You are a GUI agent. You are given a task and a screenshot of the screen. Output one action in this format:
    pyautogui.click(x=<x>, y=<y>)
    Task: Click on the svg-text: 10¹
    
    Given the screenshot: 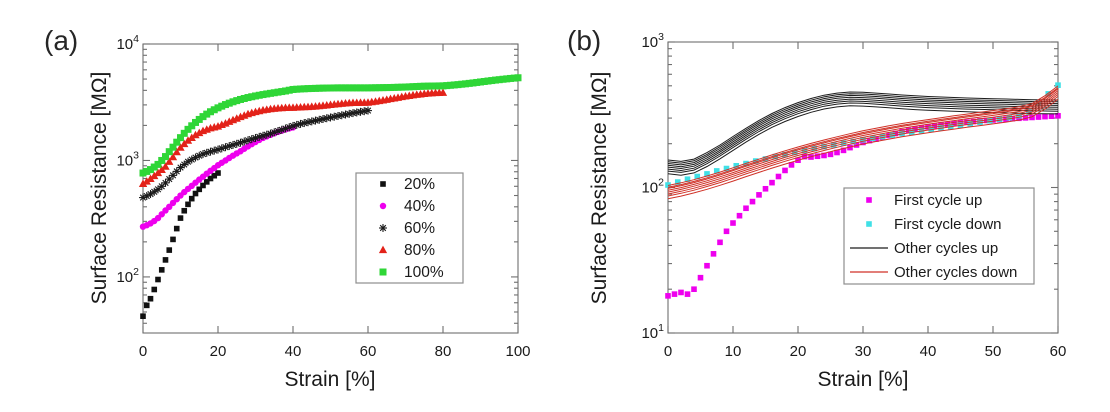 What is the action you would take?
    pyautogui.click(x=652, y=332)
    